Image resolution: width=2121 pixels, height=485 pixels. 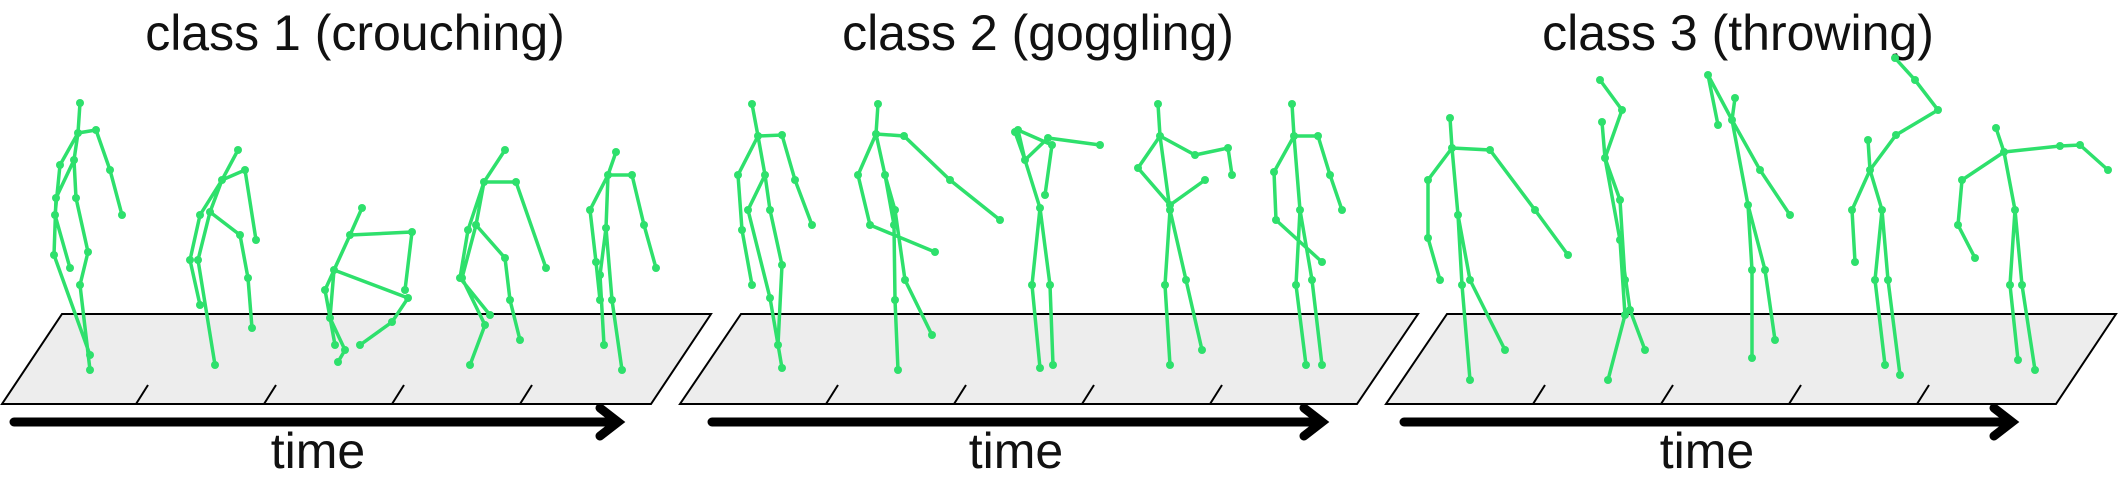 I want to click on panel-title: class 1 (crouching), so click(x=355, y=33).